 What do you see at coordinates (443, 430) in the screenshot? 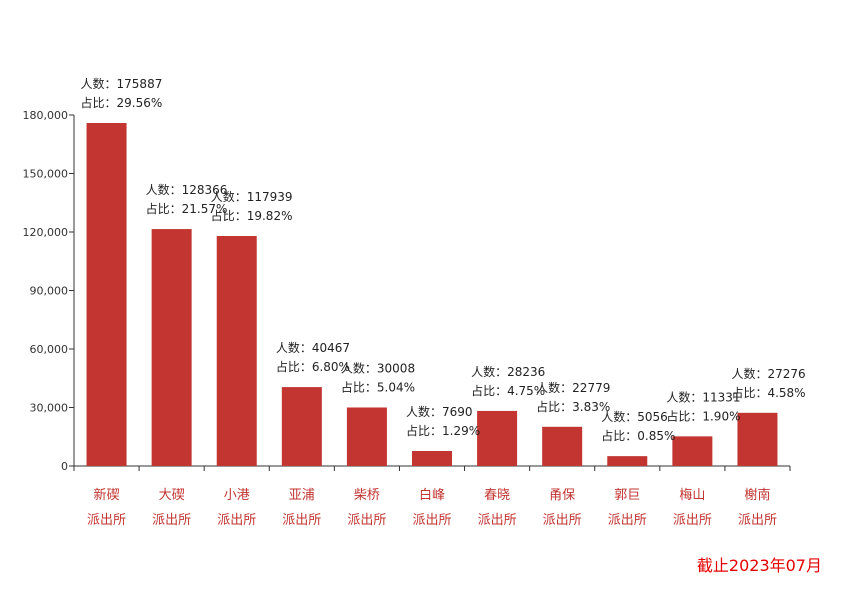
I see `data-label-share: 占比：1.29%` at bounding box center [443, 430].